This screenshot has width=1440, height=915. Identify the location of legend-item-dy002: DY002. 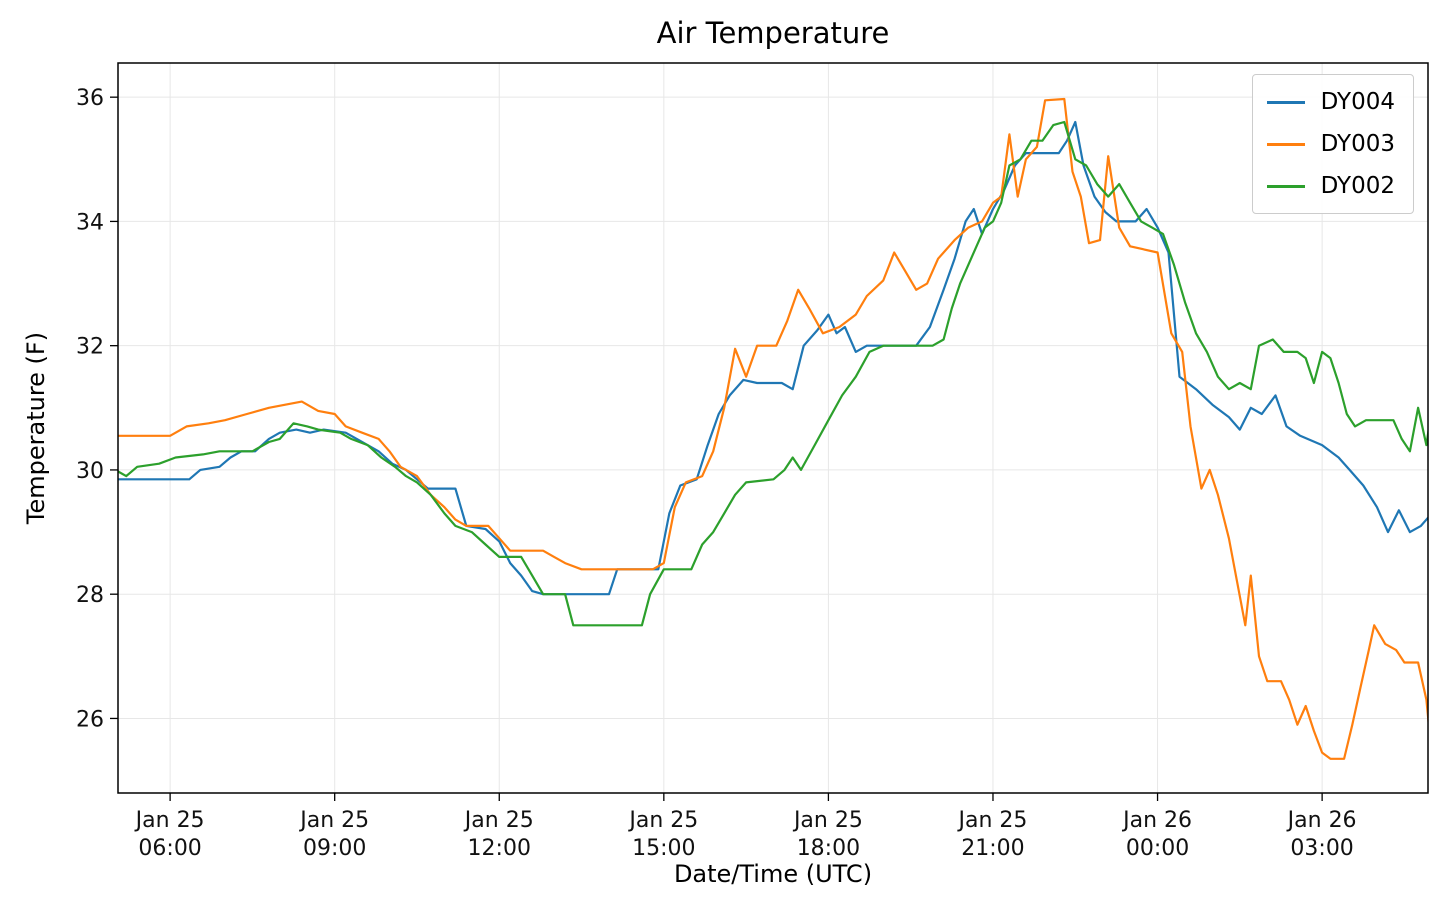
(1330, 186).